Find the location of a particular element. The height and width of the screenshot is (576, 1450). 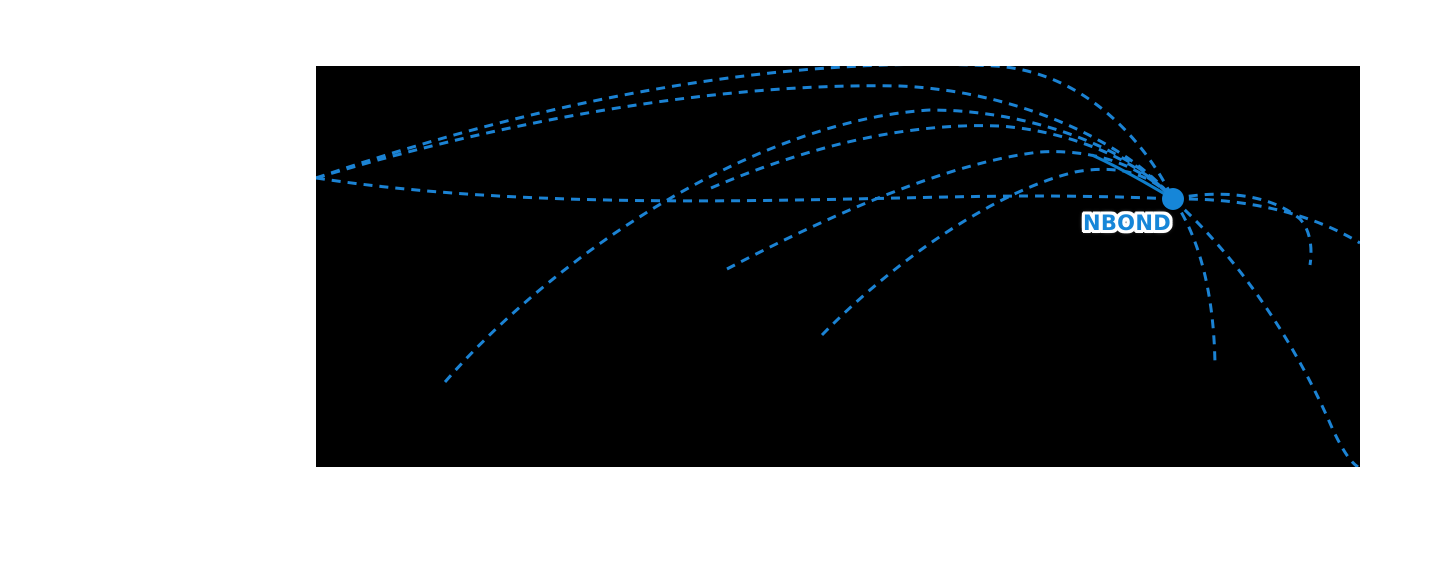

graph-node is located at coordinates (1173, 199).